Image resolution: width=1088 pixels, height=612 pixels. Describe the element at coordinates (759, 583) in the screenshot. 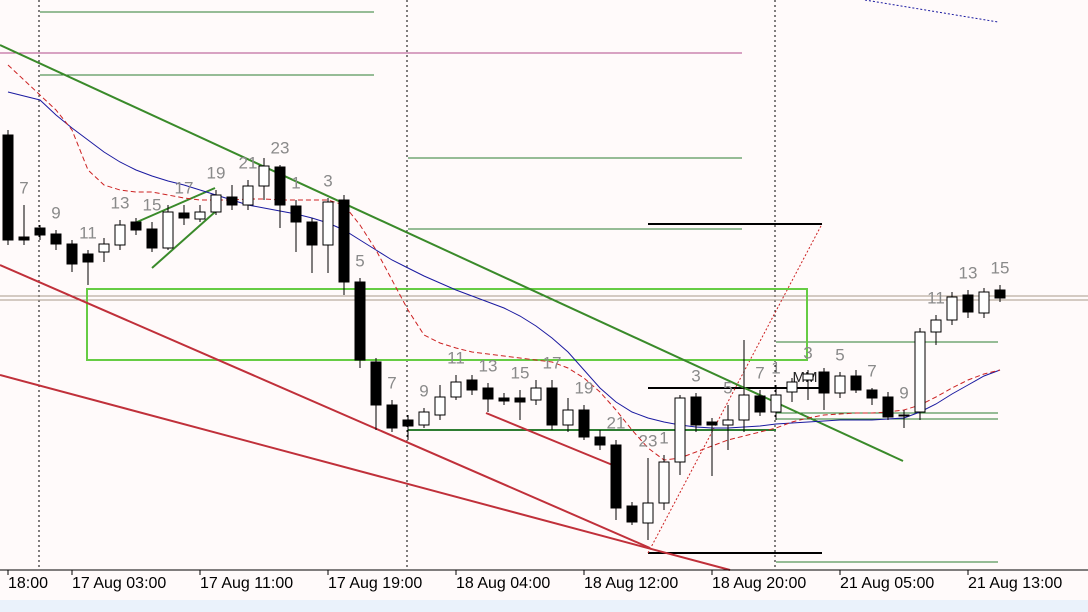

I see `x-tick-label: 18 Aug 20:00` at that location.